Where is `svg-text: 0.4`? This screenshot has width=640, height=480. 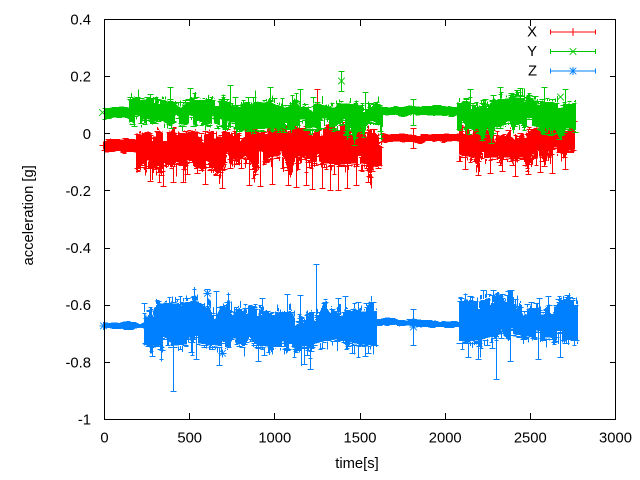
svg-text: 0.4 is located at coordinates (80, 21).